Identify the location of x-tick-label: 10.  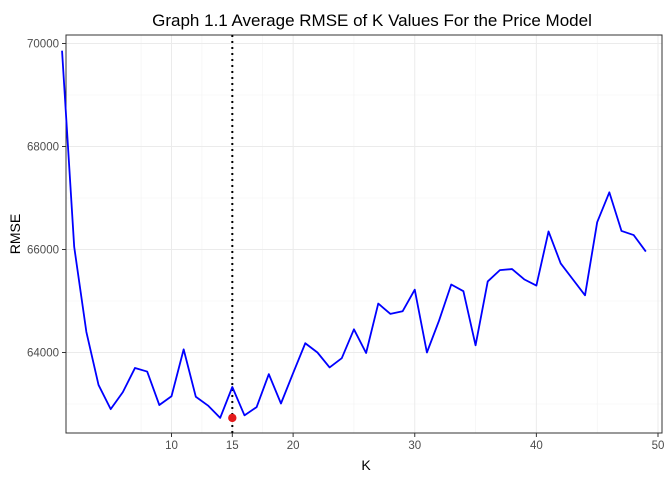
(171, 446).